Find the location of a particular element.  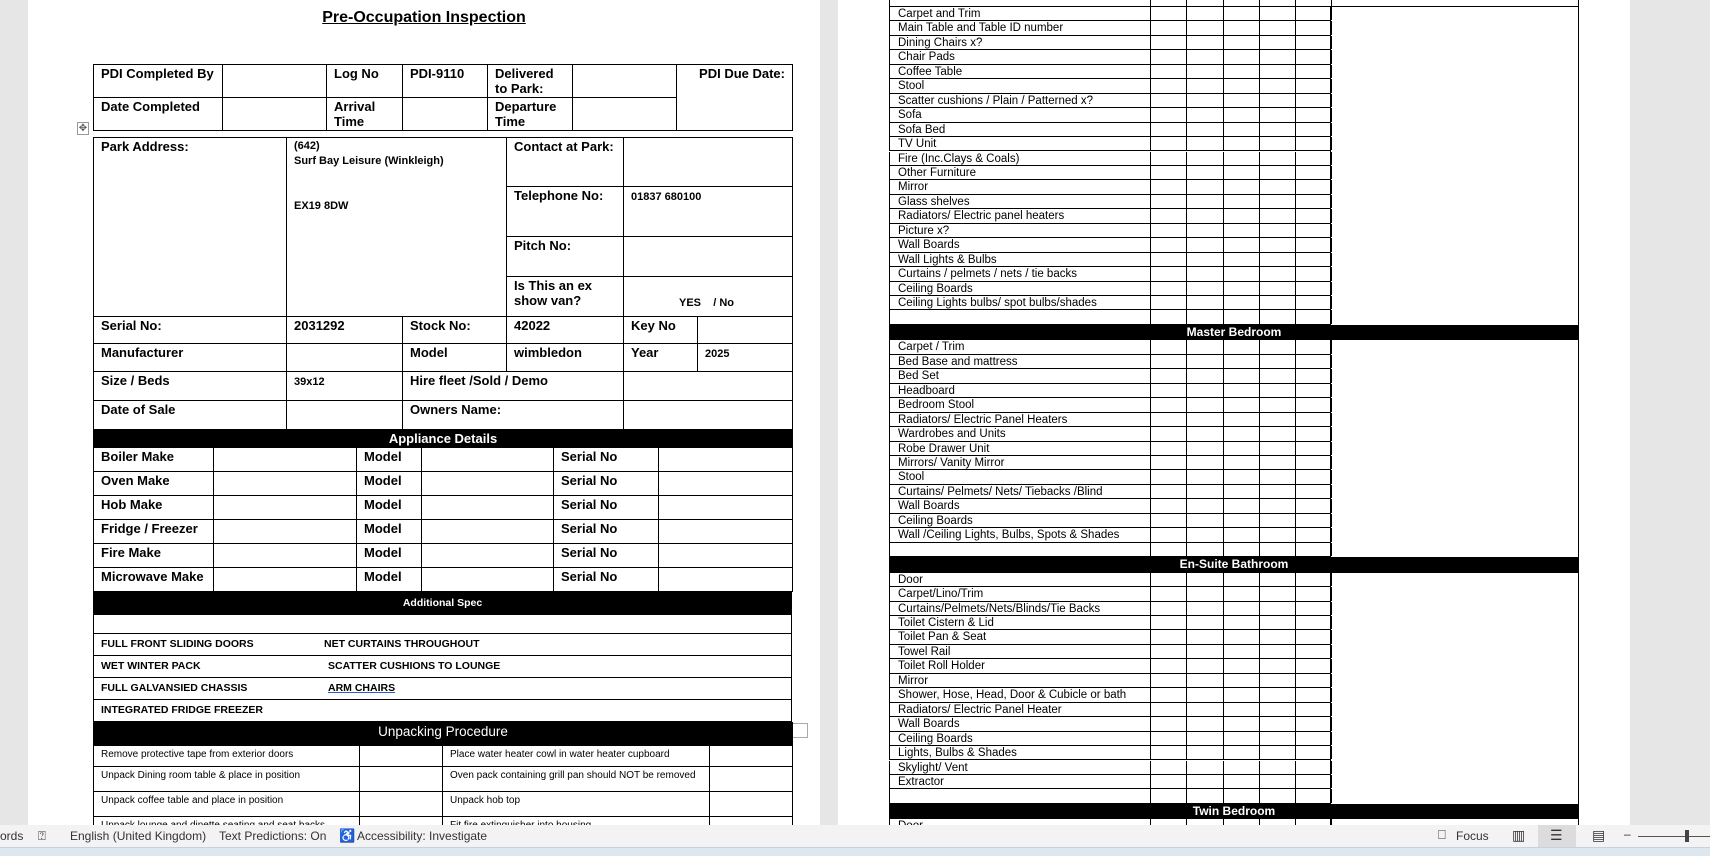

checklist-notes-cell is located at coordinates (1454, 688).